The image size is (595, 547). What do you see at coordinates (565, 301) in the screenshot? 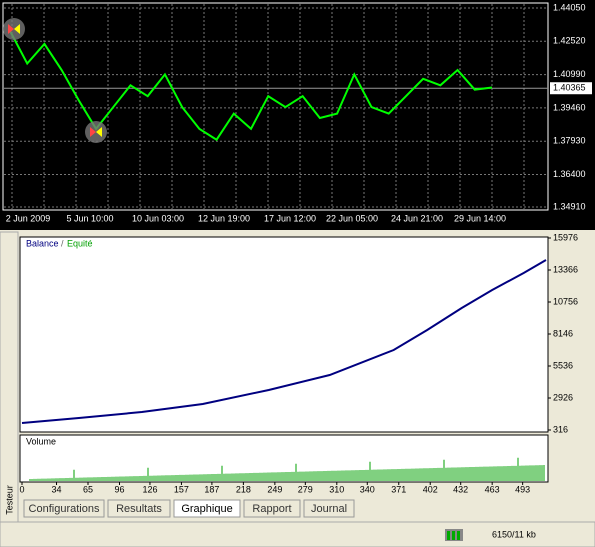
I see `y-tick-label: 10756` at bounding box center [565, 301].